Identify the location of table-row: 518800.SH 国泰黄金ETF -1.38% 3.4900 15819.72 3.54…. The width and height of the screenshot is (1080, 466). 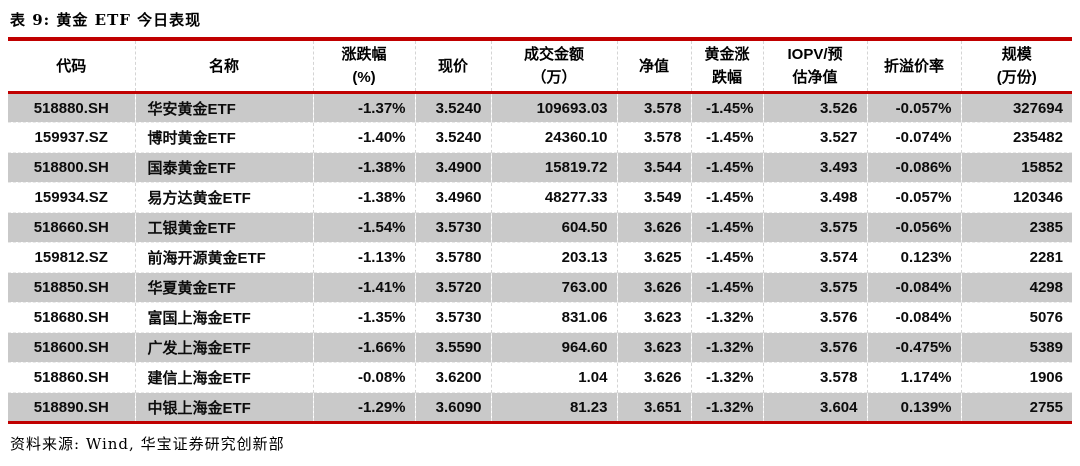
(540, 167).